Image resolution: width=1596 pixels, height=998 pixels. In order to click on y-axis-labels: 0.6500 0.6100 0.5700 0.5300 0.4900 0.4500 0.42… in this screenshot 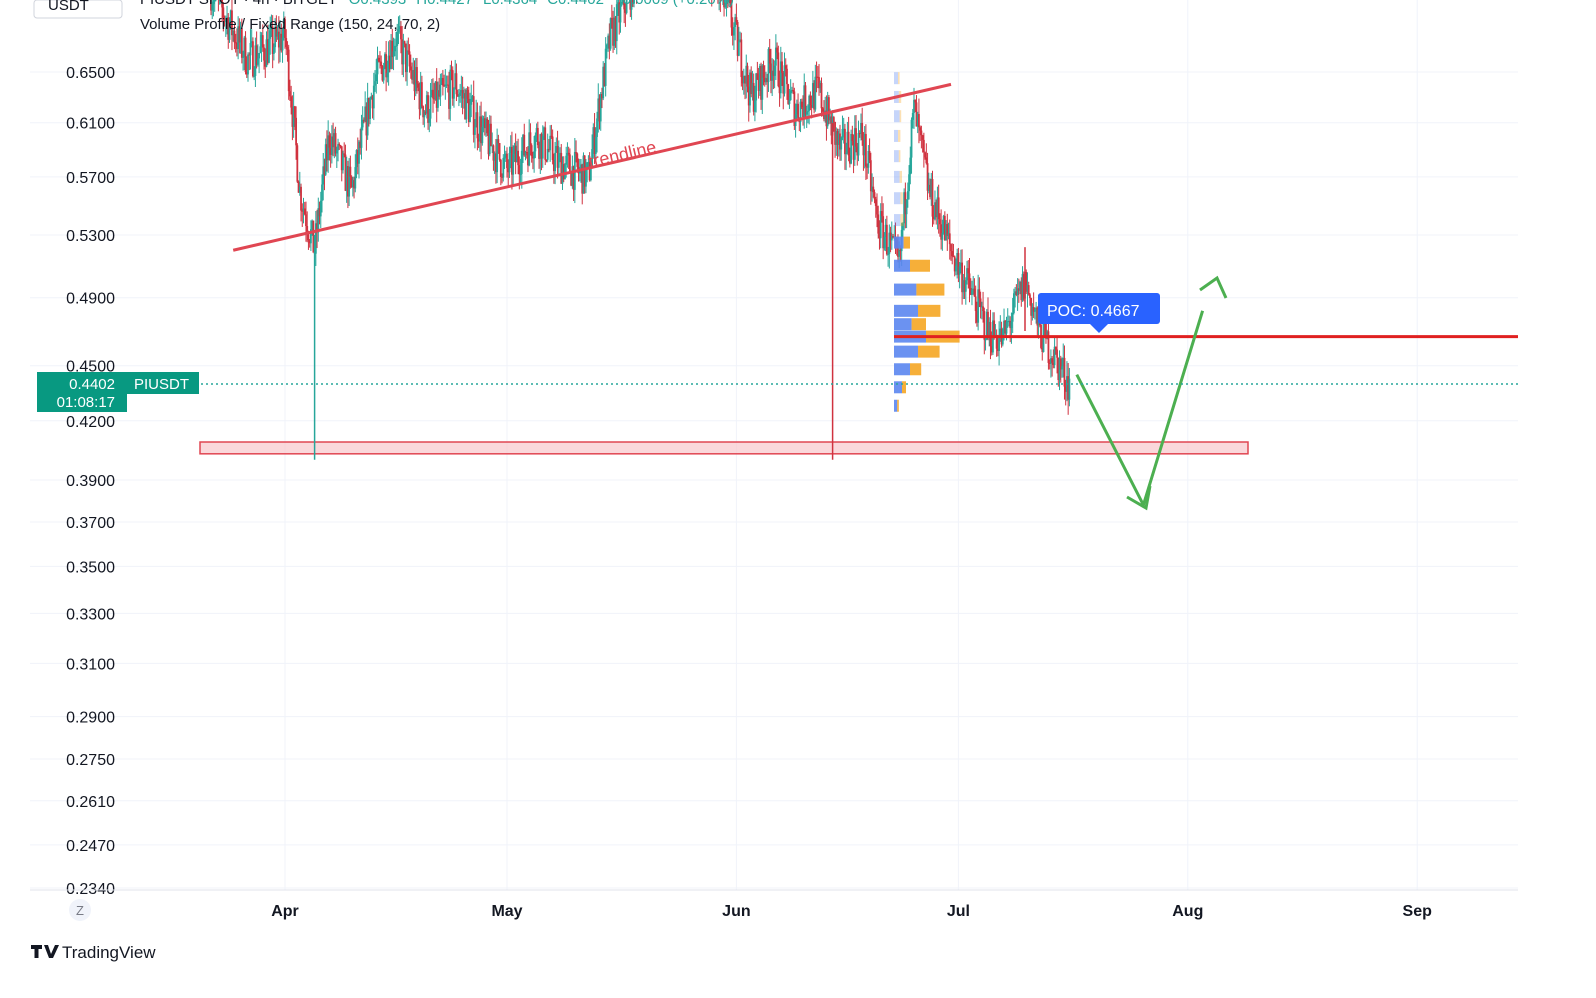, I will do `click(90, 481)`.